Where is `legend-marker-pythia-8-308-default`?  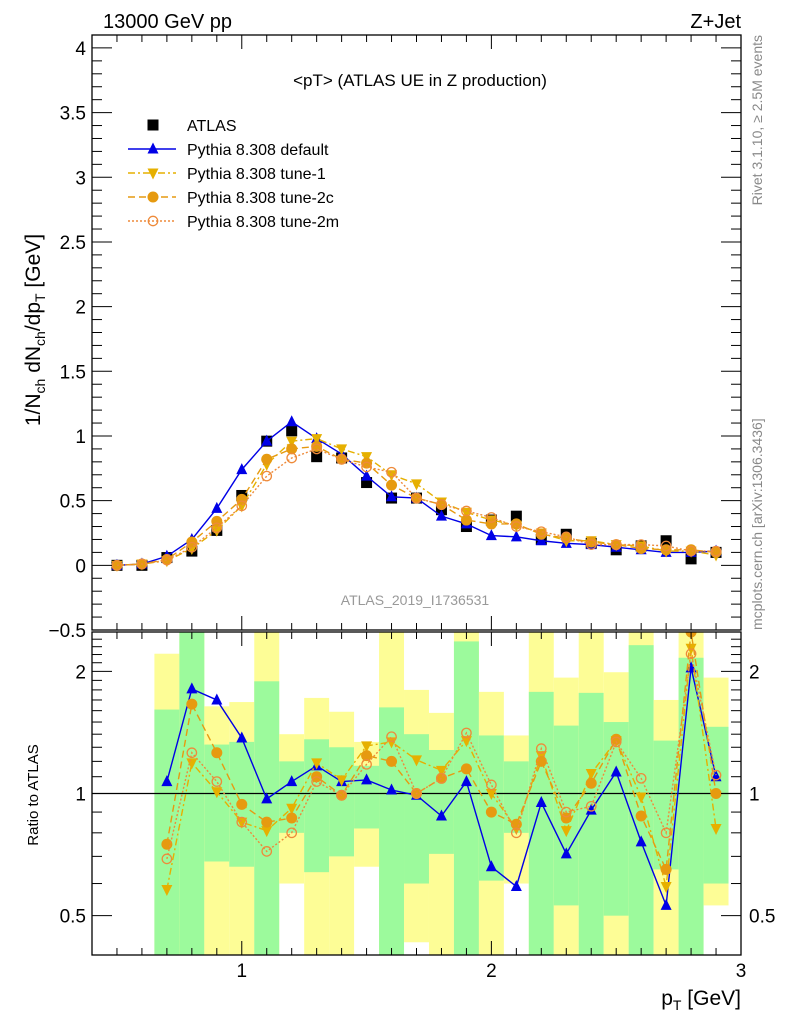 legend-marker-pythia-8-308-default is located at coordinates (153, 148).